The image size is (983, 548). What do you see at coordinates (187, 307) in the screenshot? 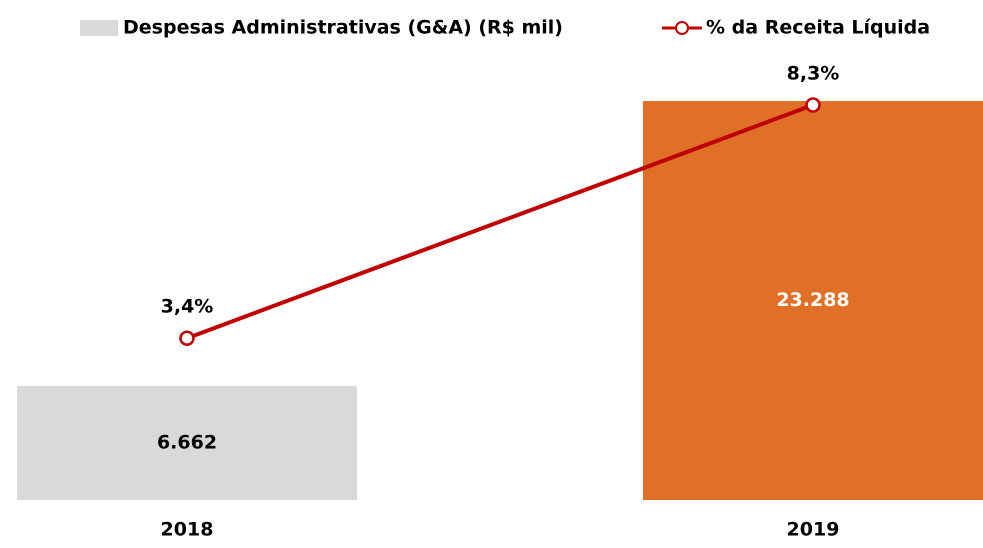
I see `line-value-label: 3,4%` at bounding box center [187, 307].